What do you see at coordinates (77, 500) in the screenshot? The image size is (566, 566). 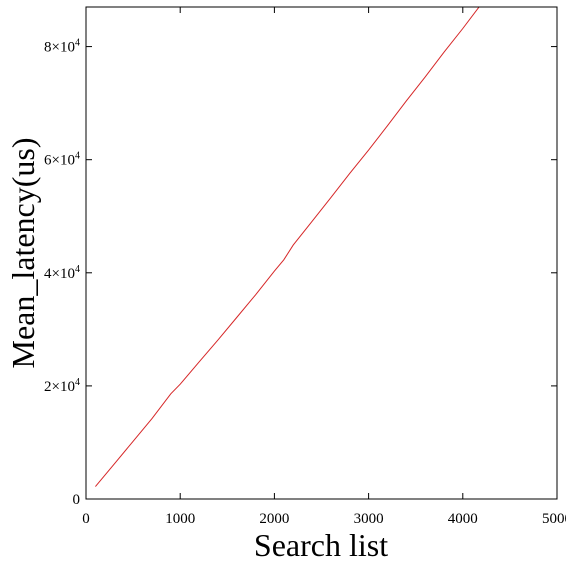 I see `y-tick-label: 0` at bounding box center [77, 500].